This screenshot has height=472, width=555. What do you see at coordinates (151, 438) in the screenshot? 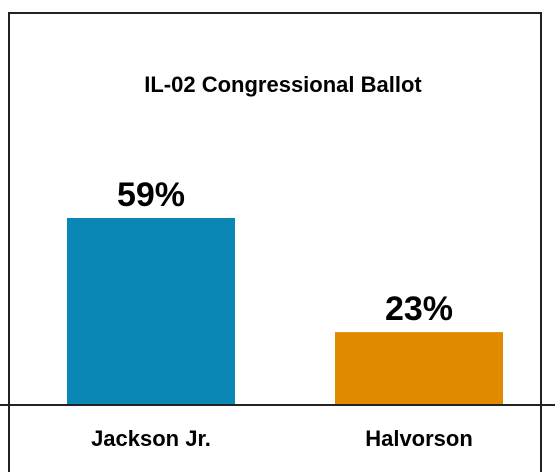
I see `category-label-0: Jackson Jr.` at bounding box center [151, 438].